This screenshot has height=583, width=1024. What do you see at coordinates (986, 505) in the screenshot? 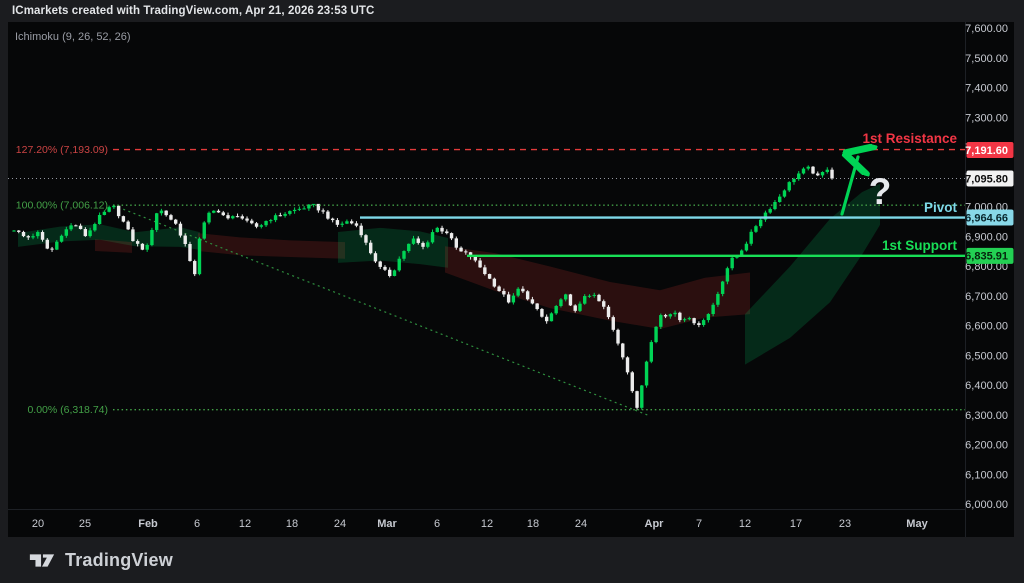
I see `price-tick: 6,000.00` at bounding box center [986, 505].